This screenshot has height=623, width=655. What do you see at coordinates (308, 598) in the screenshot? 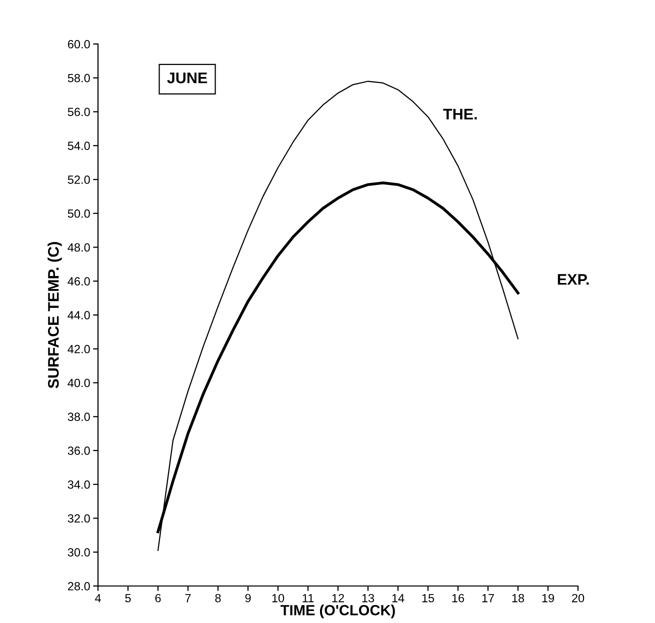
I see `x-tick-label: 11` at bounding box center [308, 598].